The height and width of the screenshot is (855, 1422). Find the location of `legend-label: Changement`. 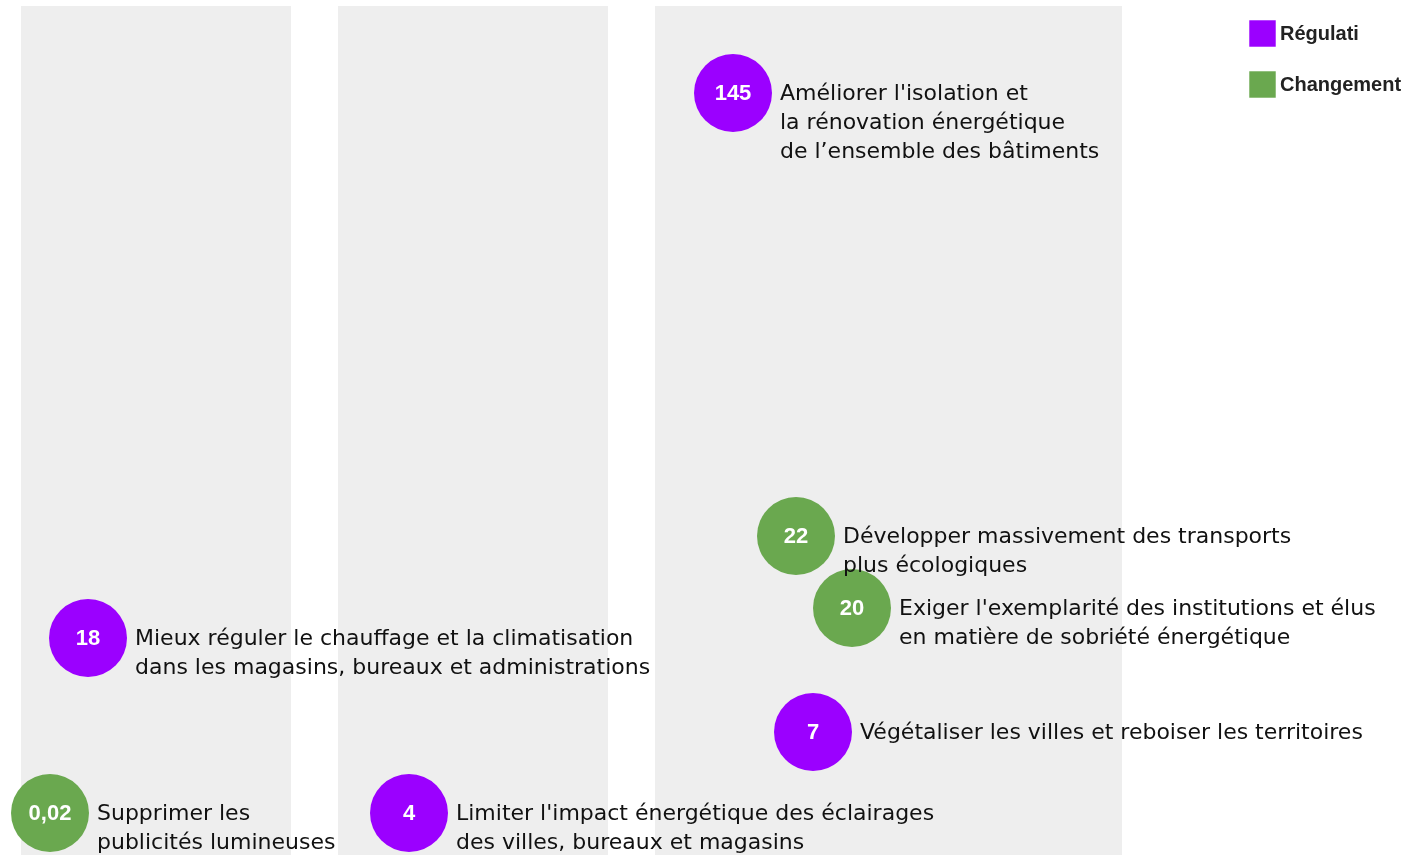

legend-label: Changement is located at coordinates (1341, 83).